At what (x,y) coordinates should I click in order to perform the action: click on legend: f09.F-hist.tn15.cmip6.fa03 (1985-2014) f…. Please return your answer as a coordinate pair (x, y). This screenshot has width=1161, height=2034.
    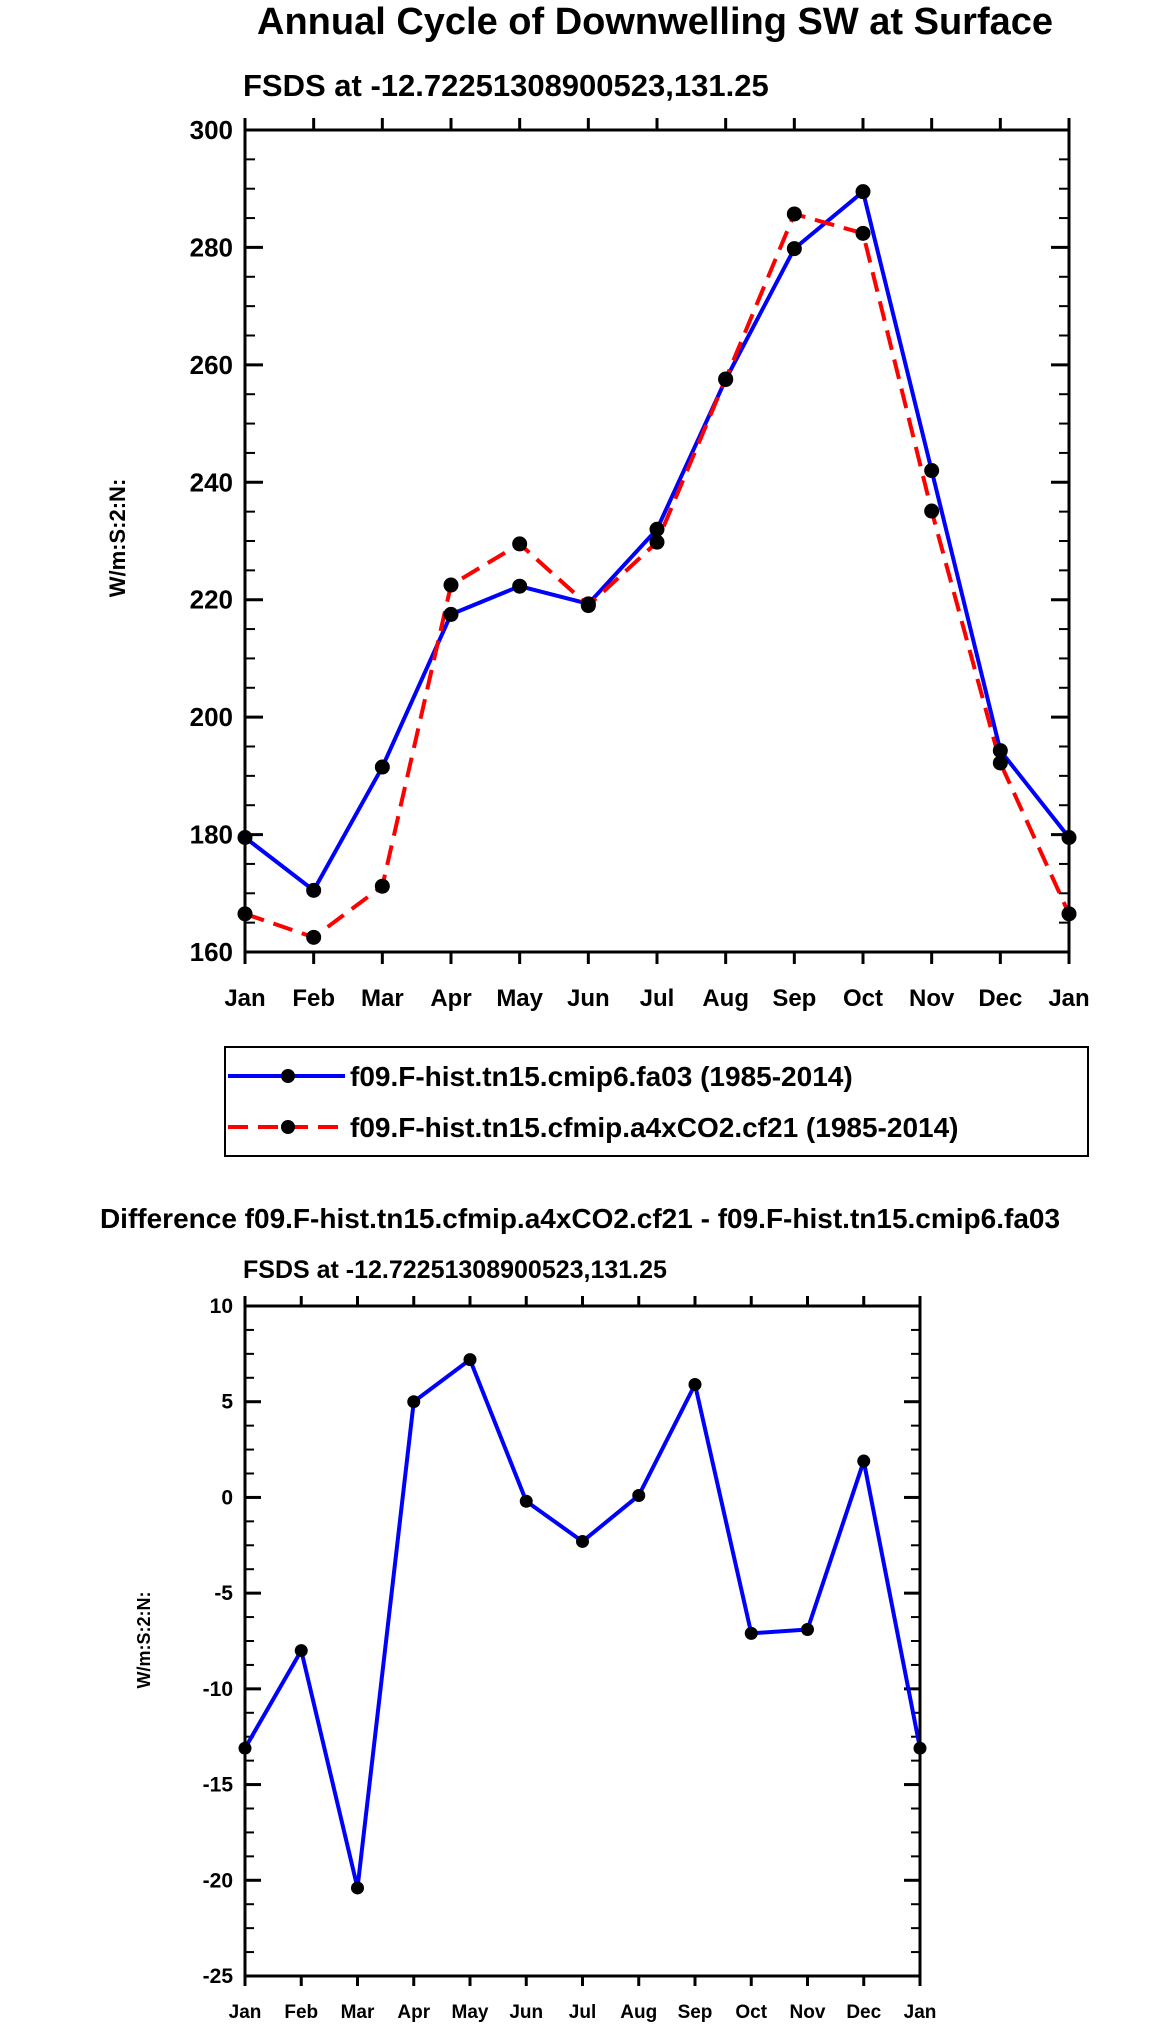
    Looking at the image, I should click on (656, 1101).